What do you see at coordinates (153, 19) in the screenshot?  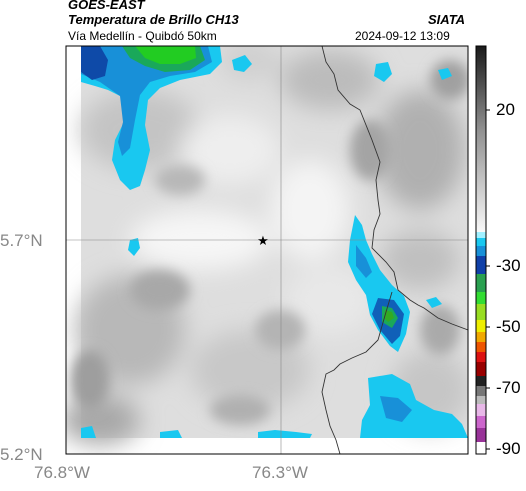 I see `product-title: Temperatura de Brillo CH13` at bounding box center [153, 19].